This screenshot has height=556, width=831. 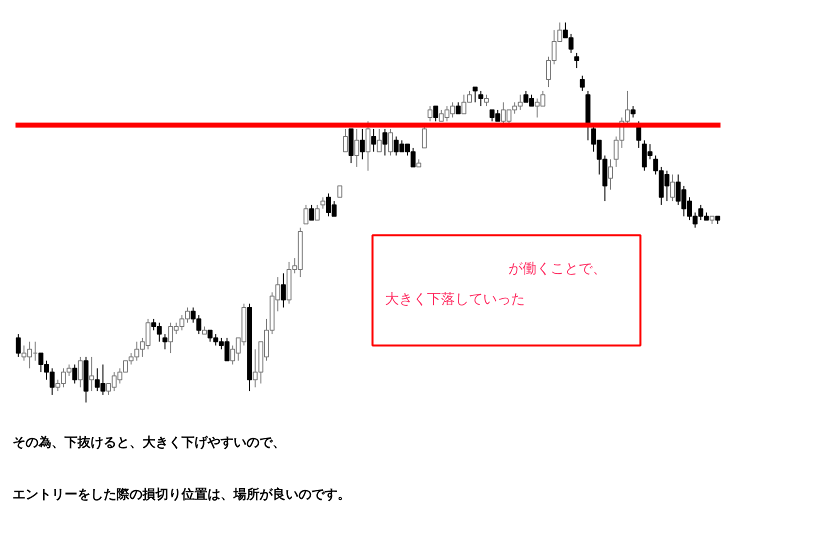 What do you see at coordinates (557, 269) in the screenshot?
I see `annotation: が働くことで、` at bounding box center [557, 269].